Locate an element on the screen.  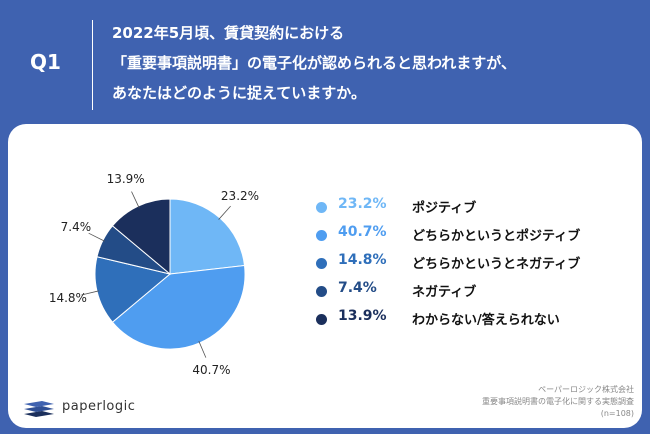
logo-text: paperlogic is located at coordinates (99, 406).